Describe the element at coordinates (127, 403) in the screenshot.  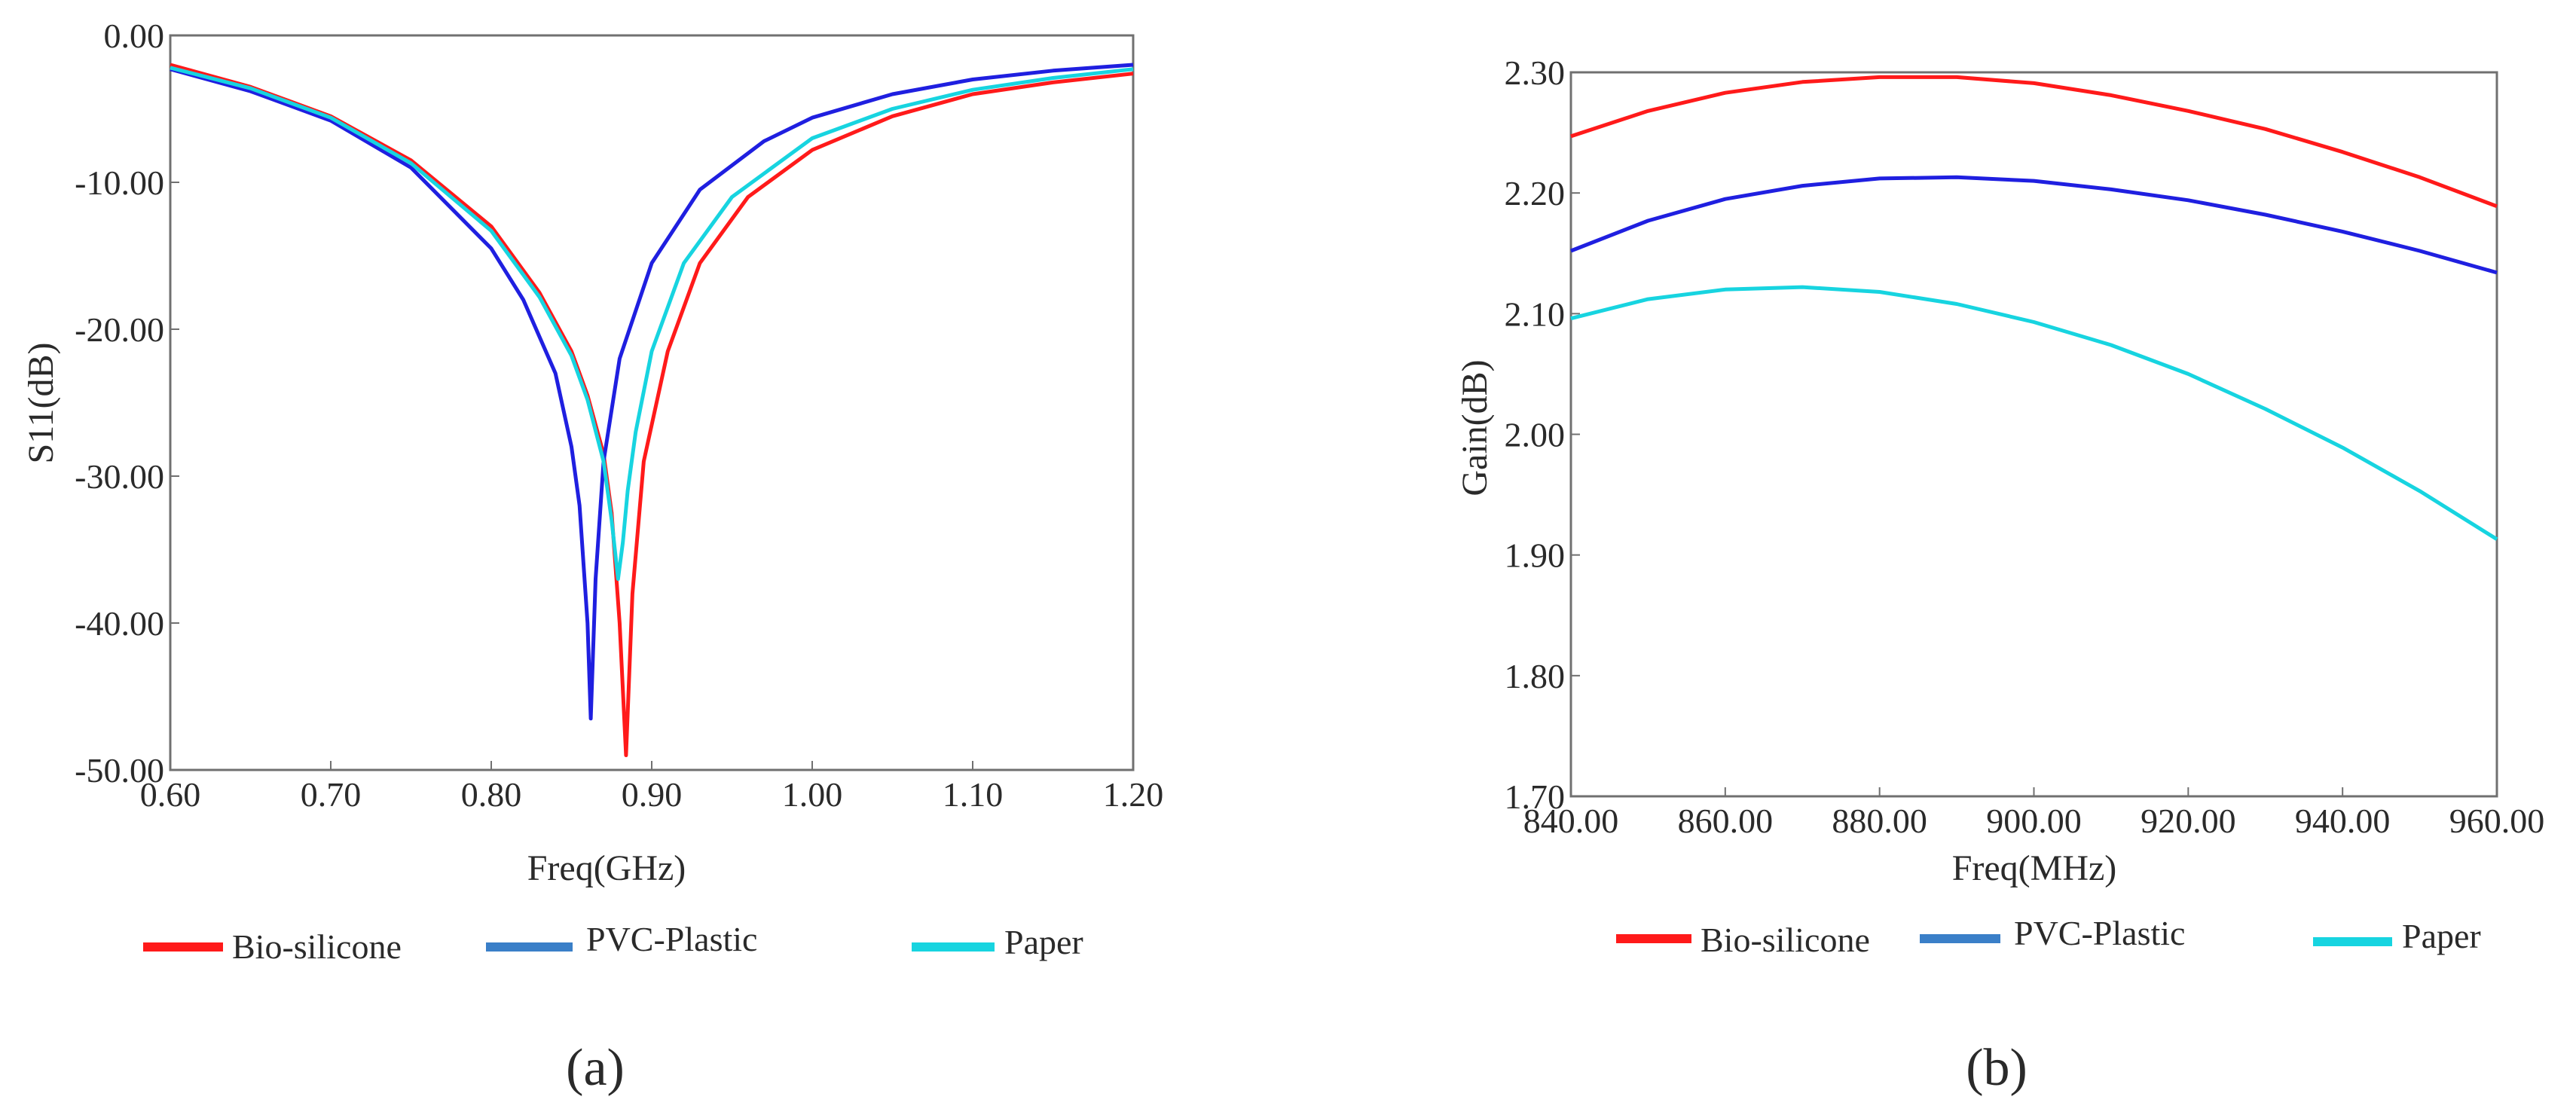
I see `y-axis-ticks-a: 0.00 -10.00 -20.00 -30.00 -40.00 -50.00` at that location.